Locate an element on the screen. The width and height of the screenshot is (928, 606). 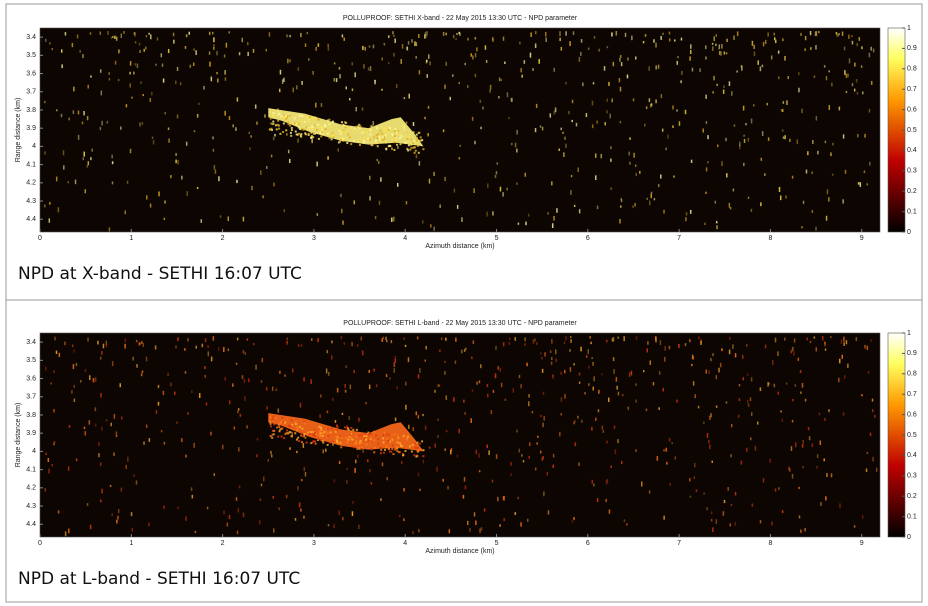
x-tick-label: 8 is located at coordinates (770, 543).